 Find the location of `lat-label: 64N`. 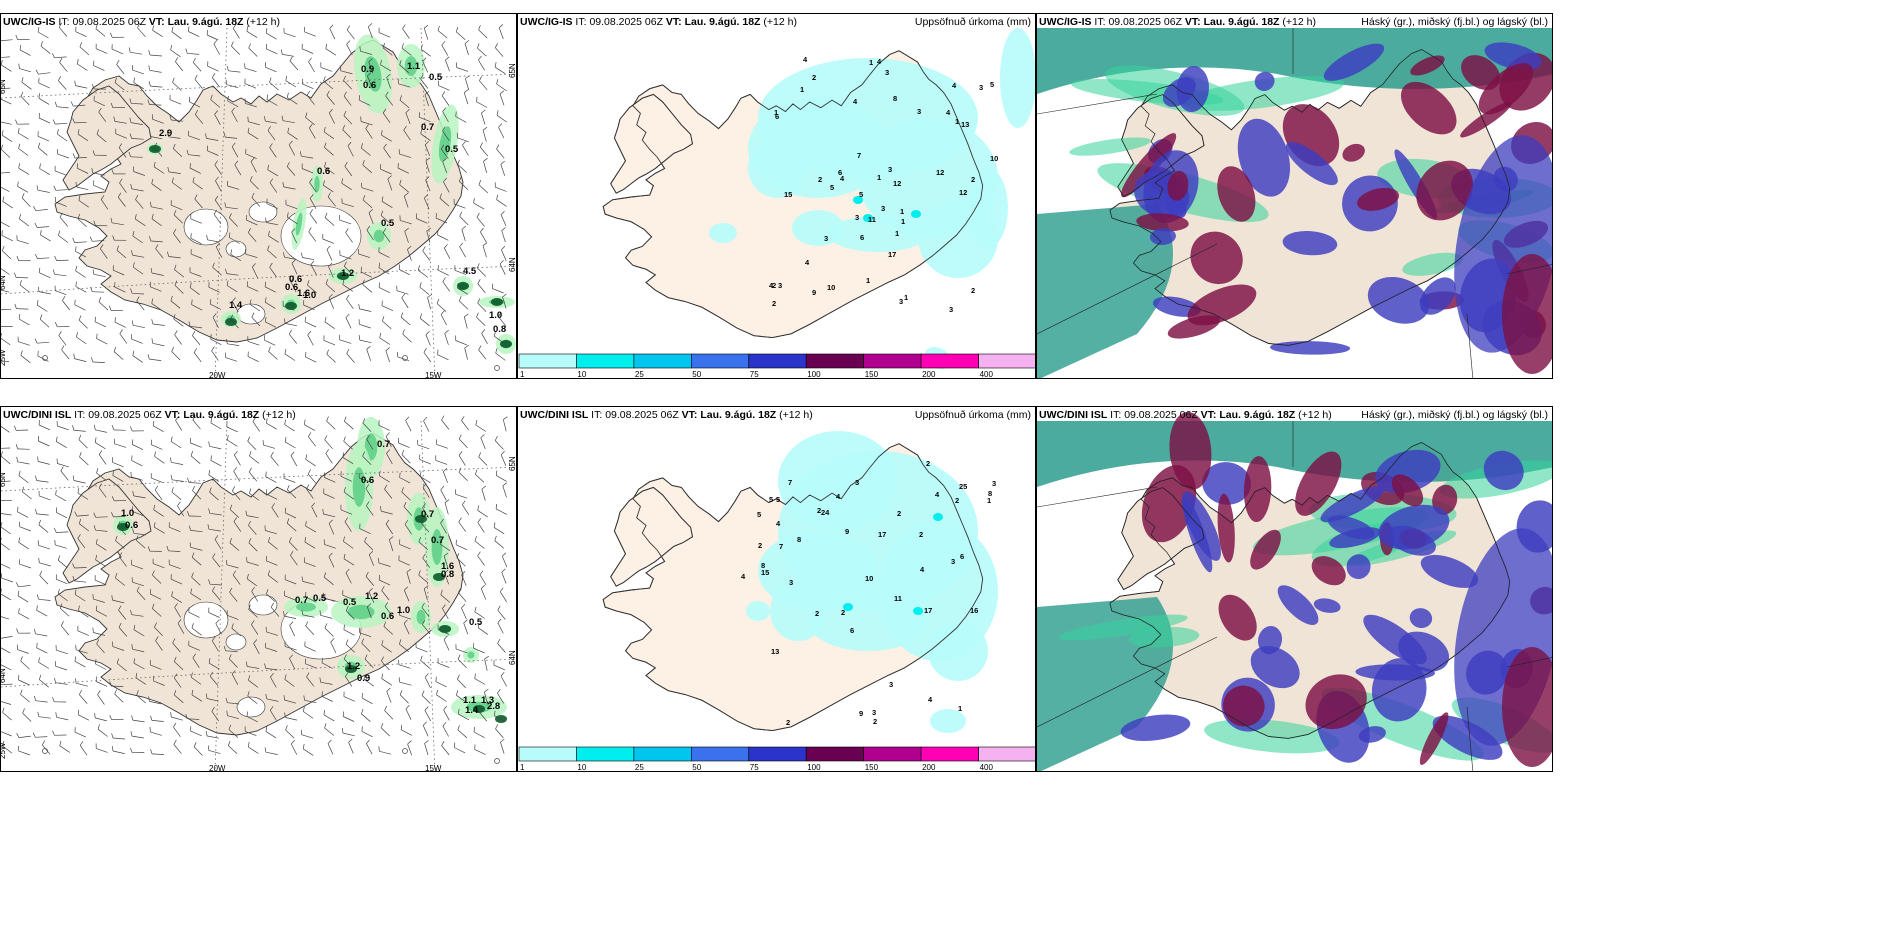

lat-label: 64N is located at coordinates (512, 657).